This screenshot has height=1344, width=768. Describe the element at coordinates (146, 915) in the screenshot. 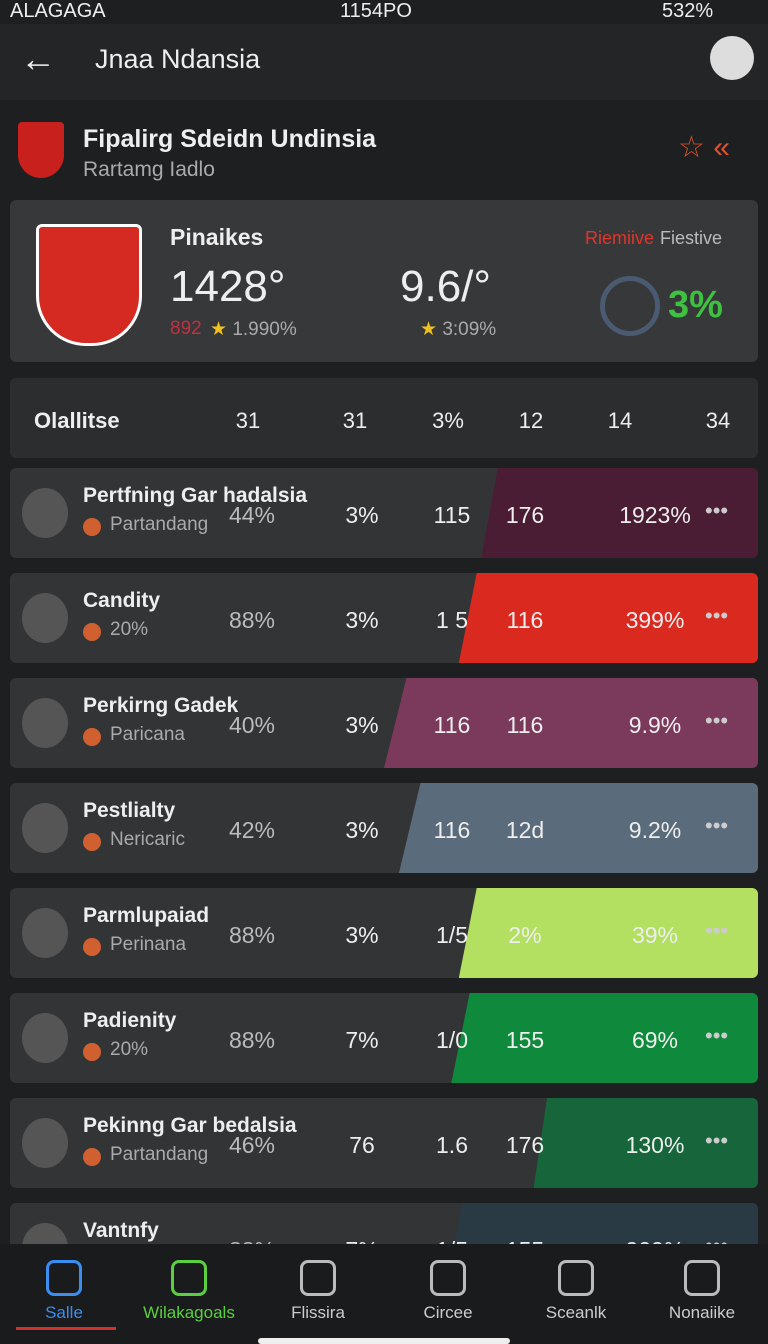

I see `row-name: Parmlupaiad` at that location.